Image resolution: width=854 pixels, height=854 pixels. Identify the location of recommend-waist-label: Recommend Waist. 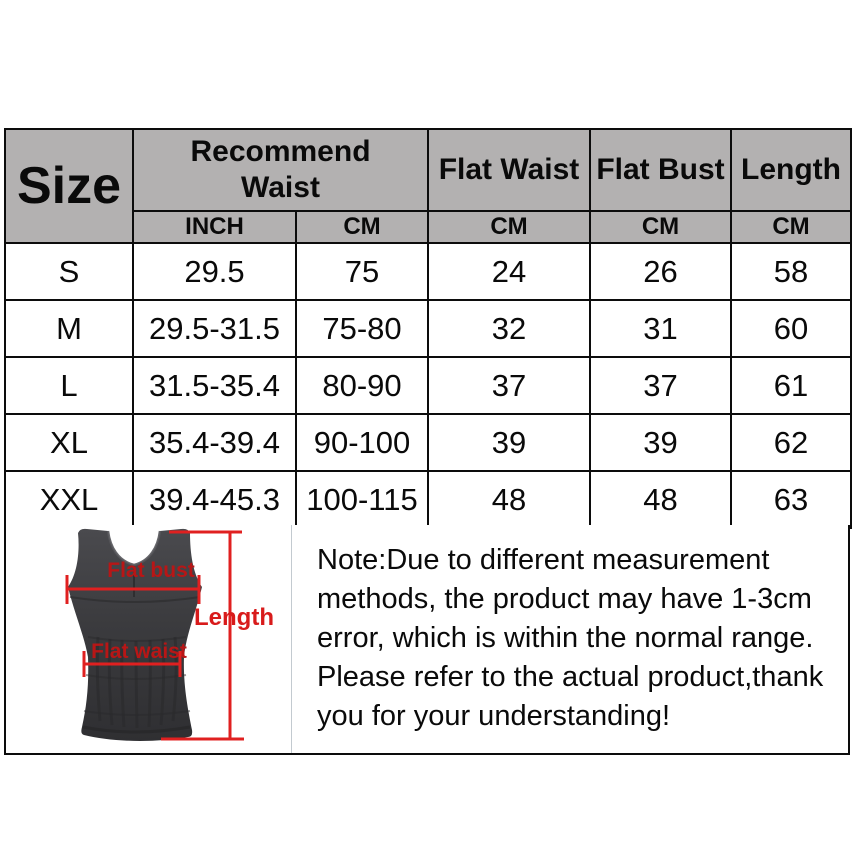
(280, 169).